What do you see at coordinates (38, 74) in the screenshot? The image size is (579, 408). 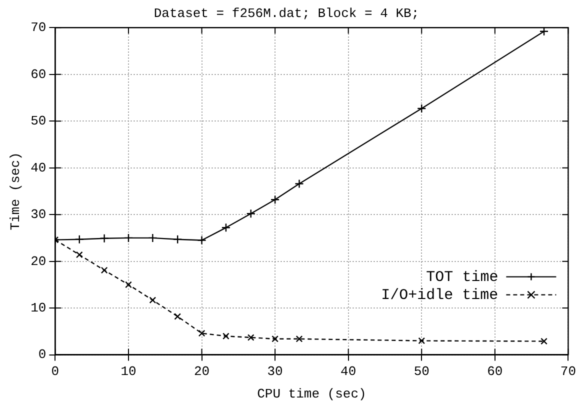 I see `y-tick-label: 60` at bounding box center [38, 74].